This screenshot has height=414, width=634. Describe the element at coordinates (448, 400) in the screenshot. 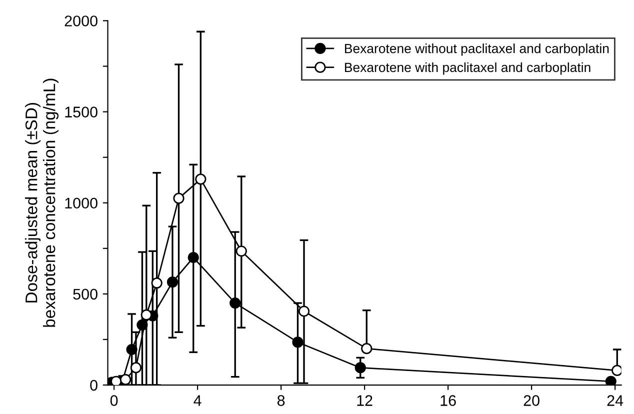

I see `x-tick-label: 16` at that location.